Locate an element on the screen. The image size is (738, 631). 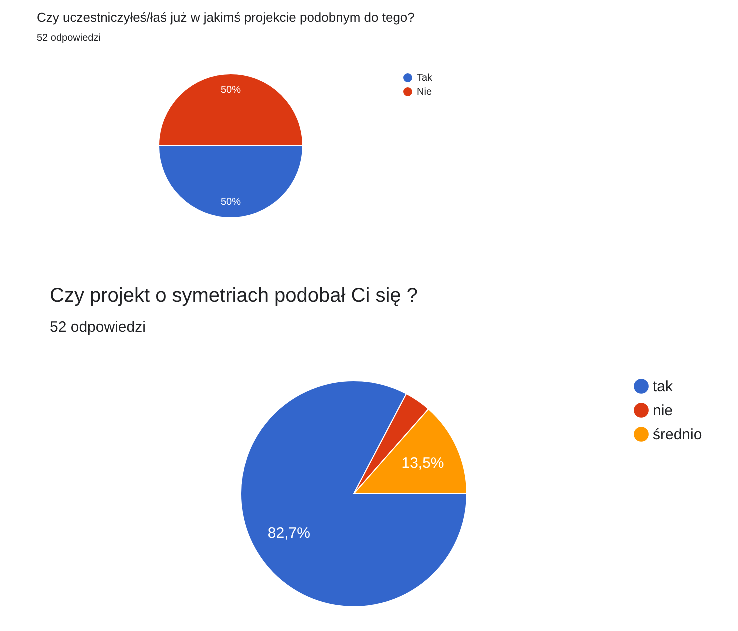
legend-label: średnio is located at coordinates (677, 435).